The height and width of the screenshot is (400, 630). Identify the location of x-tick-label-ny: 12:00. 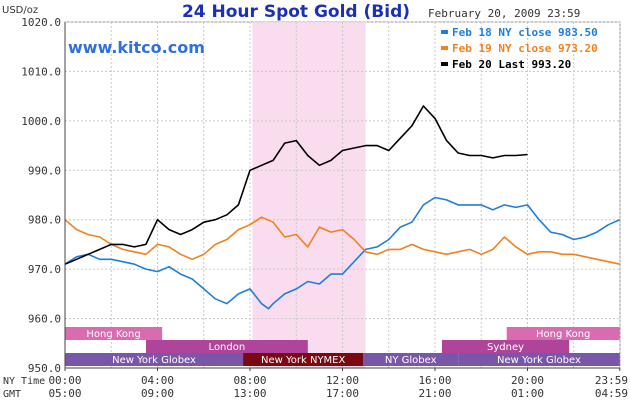
(342, 380).